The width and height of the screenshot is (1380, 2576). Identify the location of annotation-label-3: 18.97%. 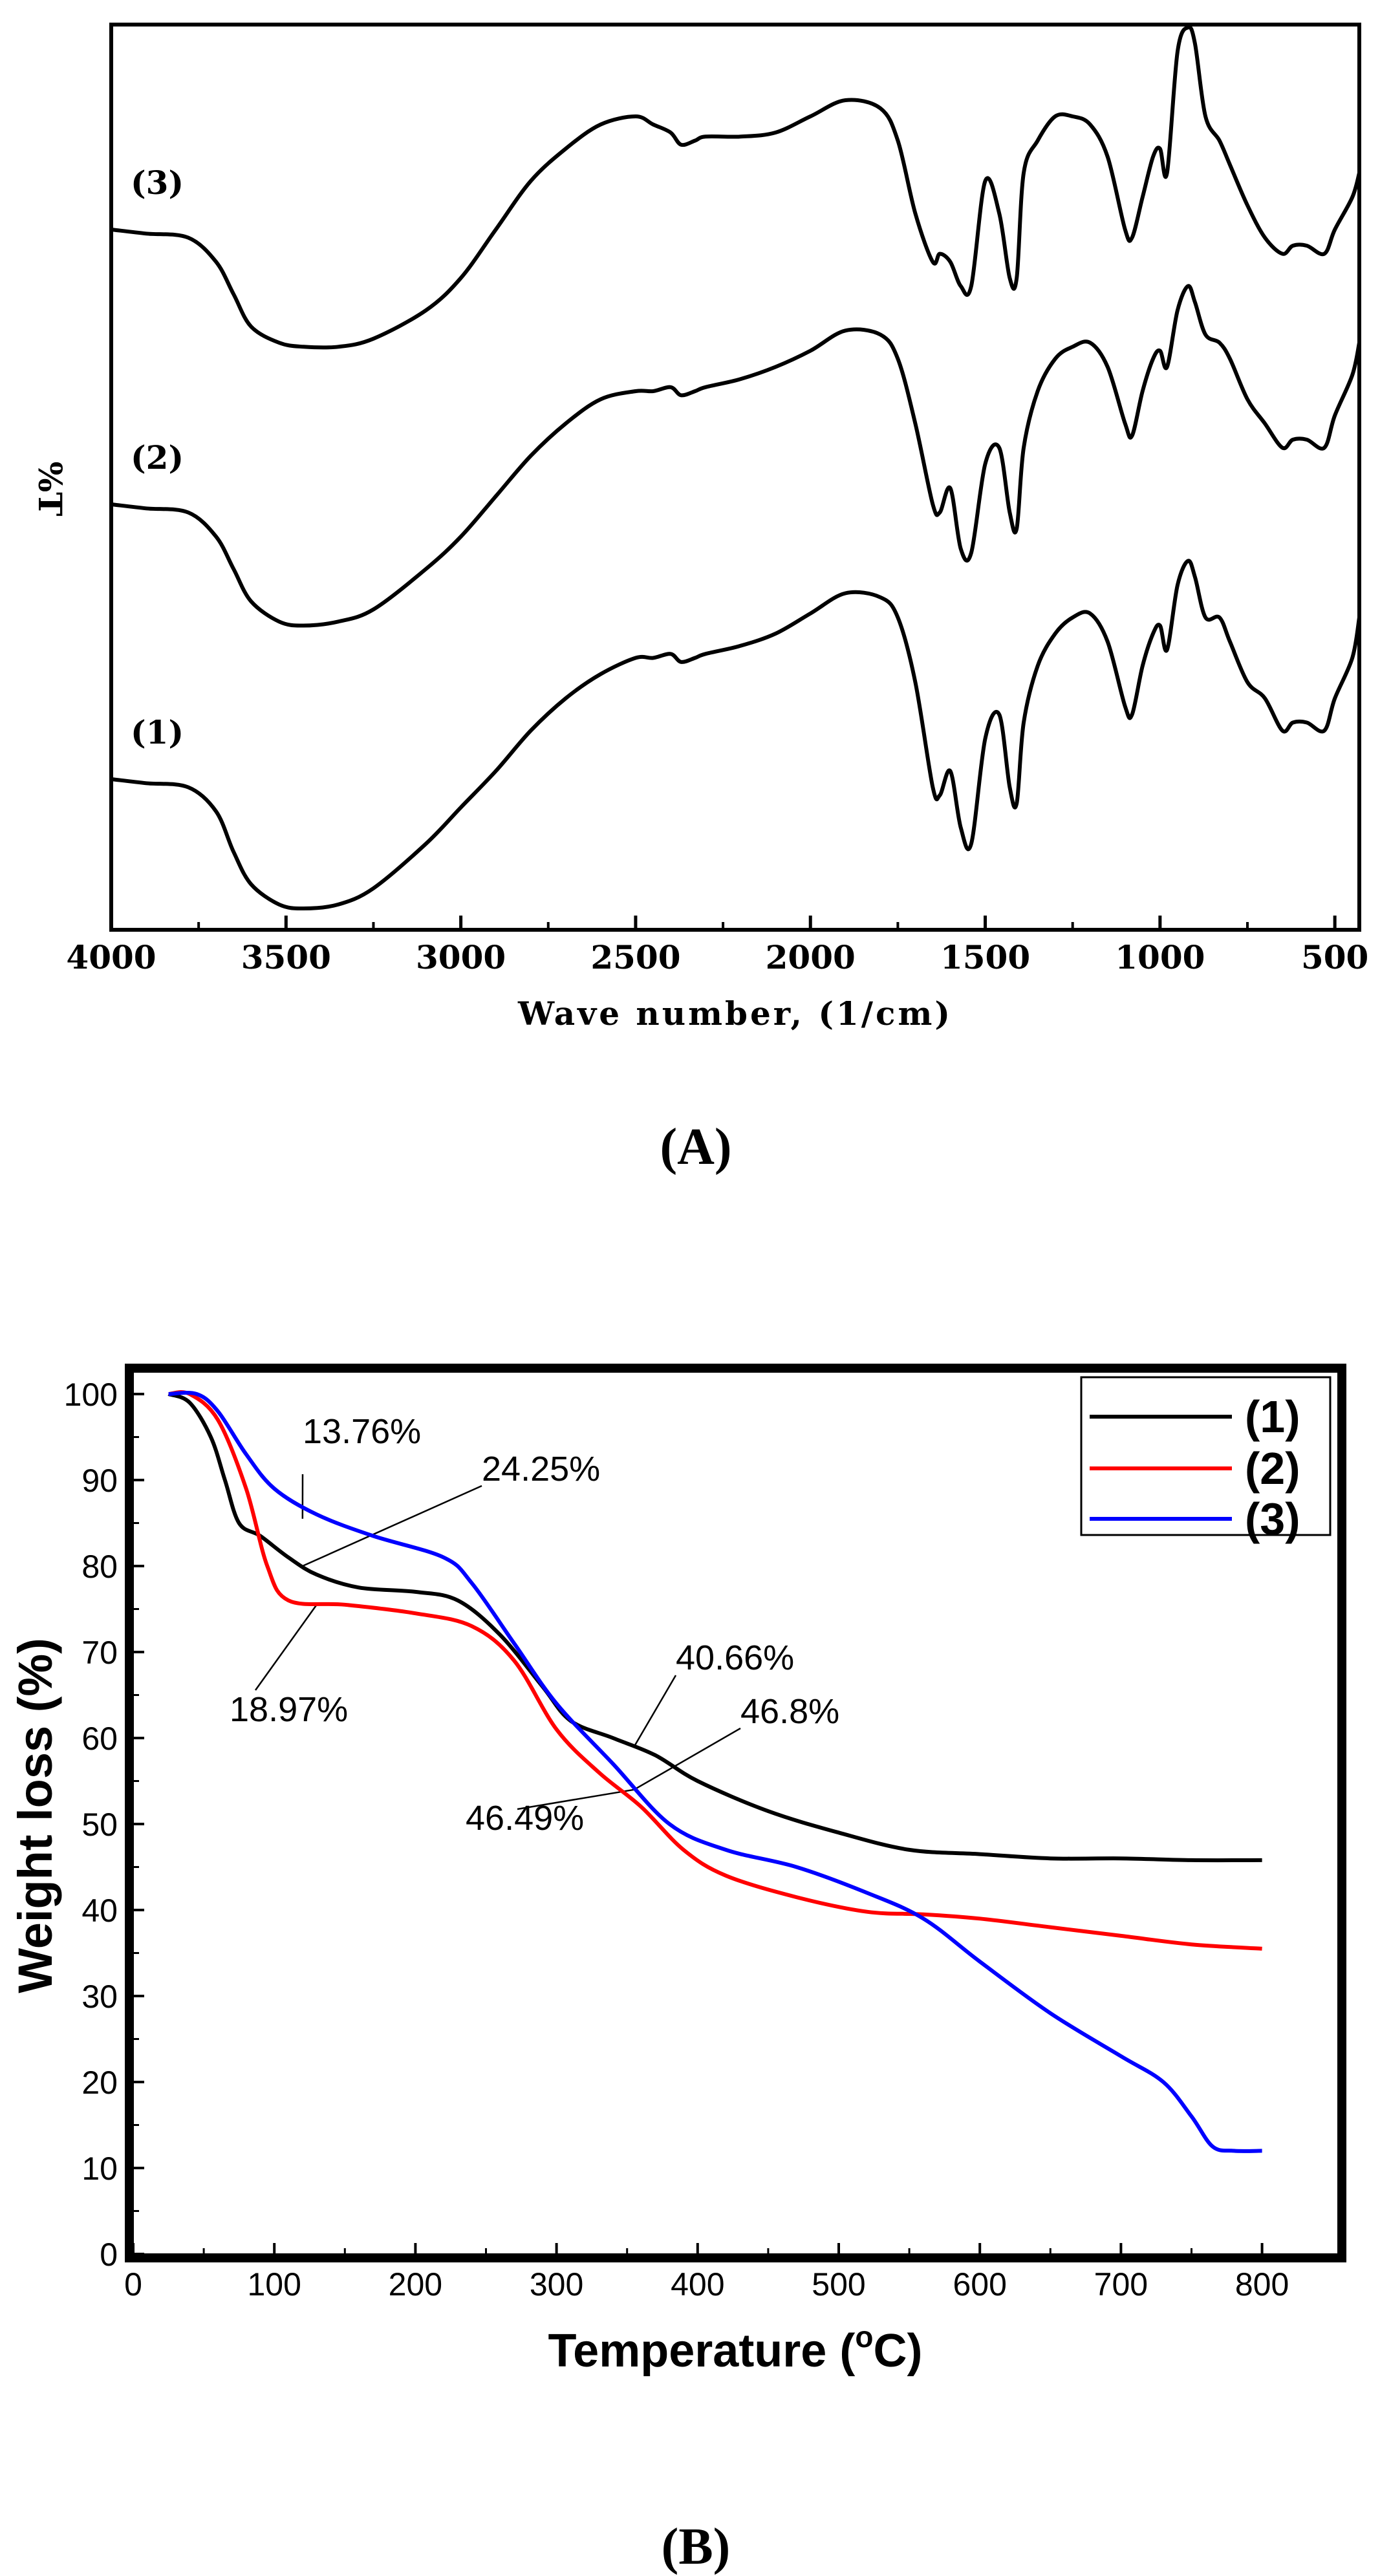
(289, 1709).